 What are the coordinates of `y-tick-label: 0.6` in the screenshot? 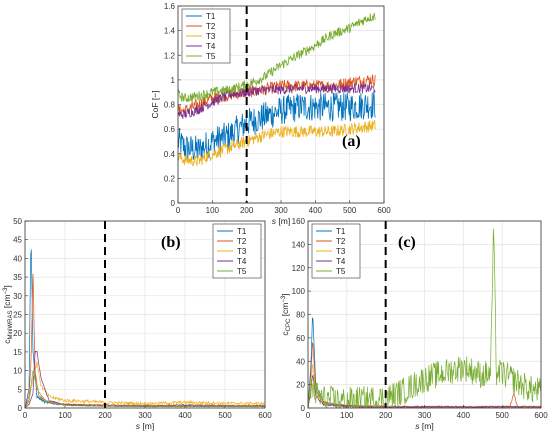 It's located at (170, 129).